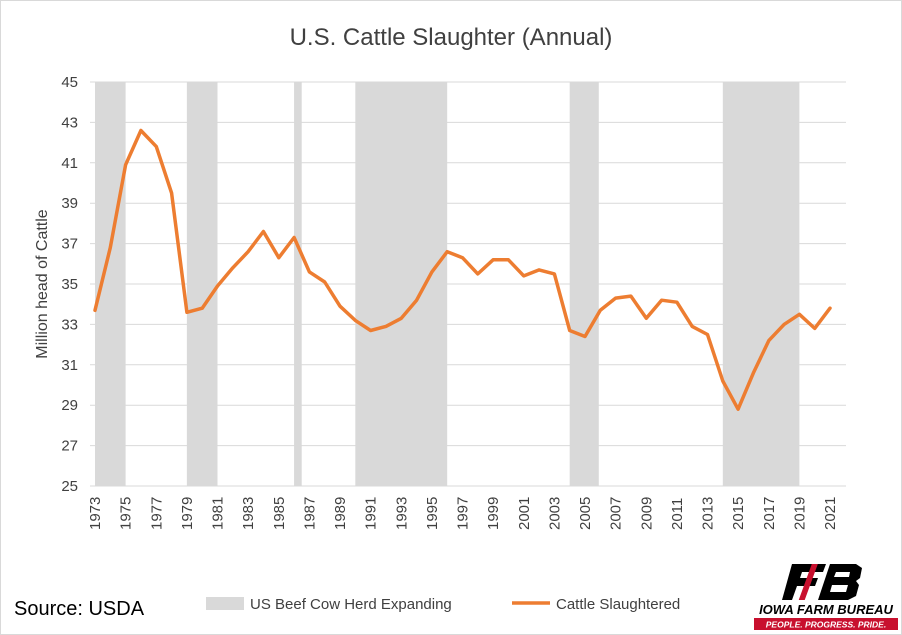  Describe the element at coordinates (218, 513) in the screenshot. I see `x-tick-label: 1981` at that location.